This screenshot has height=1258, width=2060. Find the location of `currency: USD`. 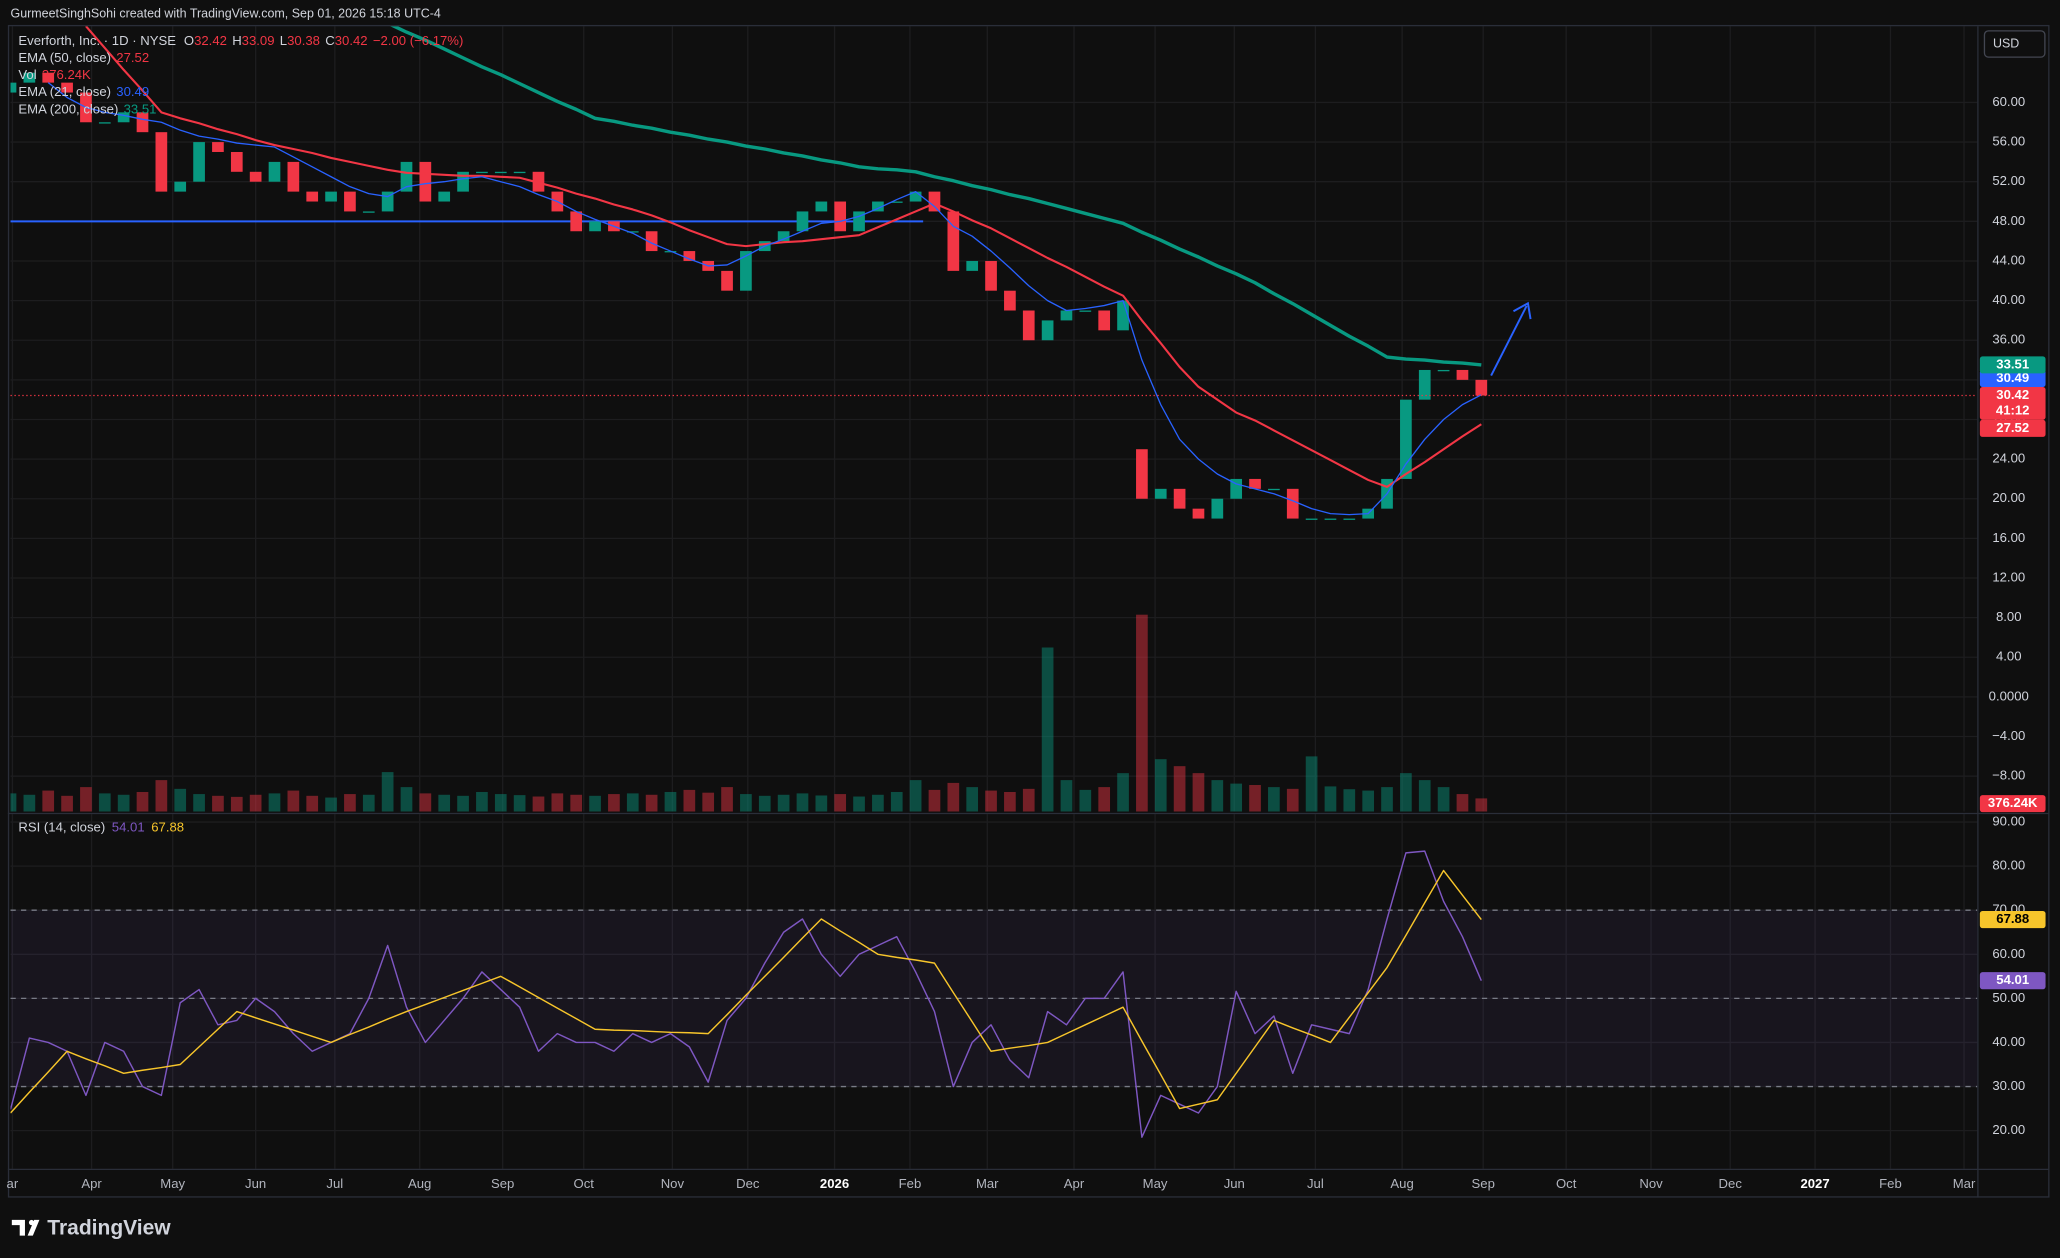

currency: USD is located at coordinates (2006, 43).